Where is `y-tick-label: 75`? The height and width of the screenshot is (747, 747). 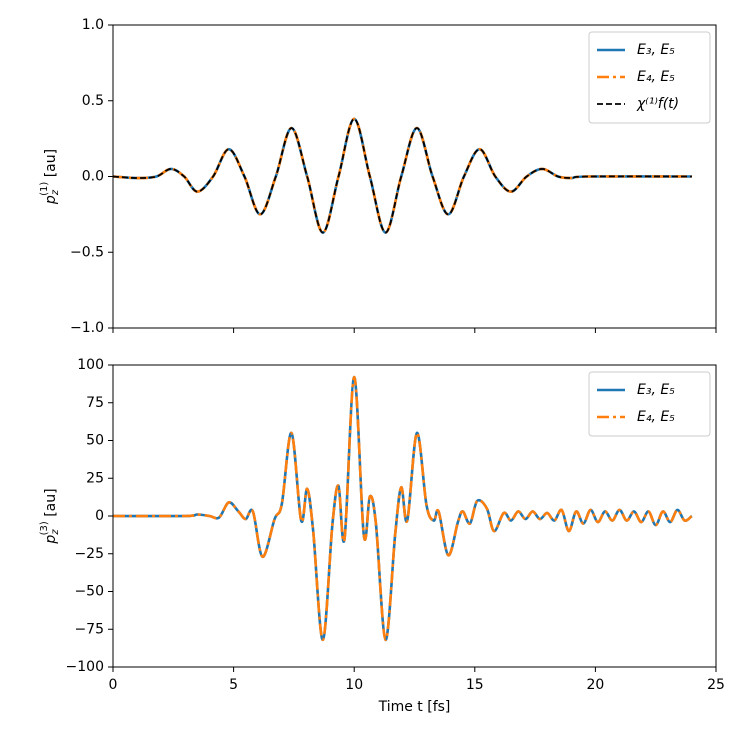 y-tick-label: 75 is located at coordinates (95, 403).